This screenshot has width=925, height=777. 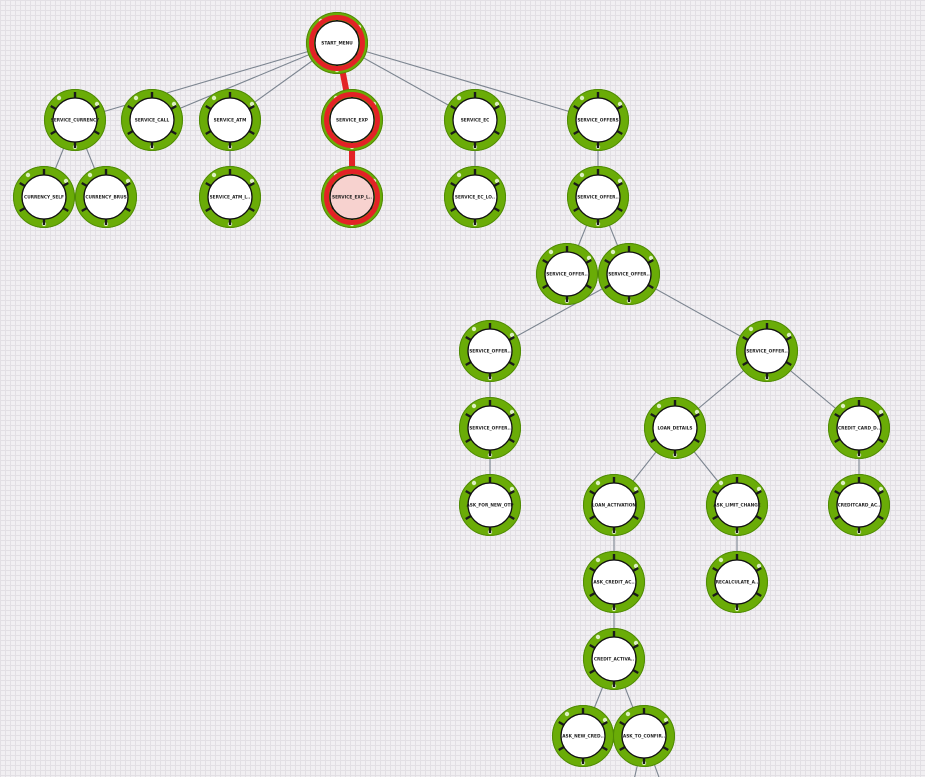 I want to click on node-credact: CREDIT_ACTIVA.., so click(x=614, y=659).